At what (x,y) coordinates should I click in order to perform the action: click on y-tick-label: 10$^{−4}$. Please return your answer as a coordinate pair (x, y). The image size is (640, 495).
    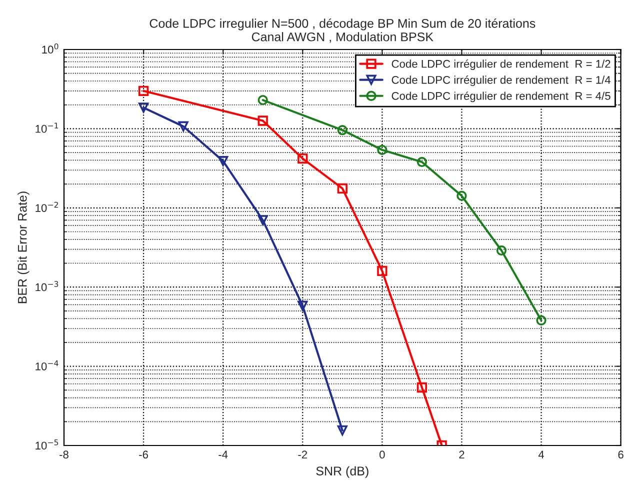
    Looking at the image, I should click on (47, 365).